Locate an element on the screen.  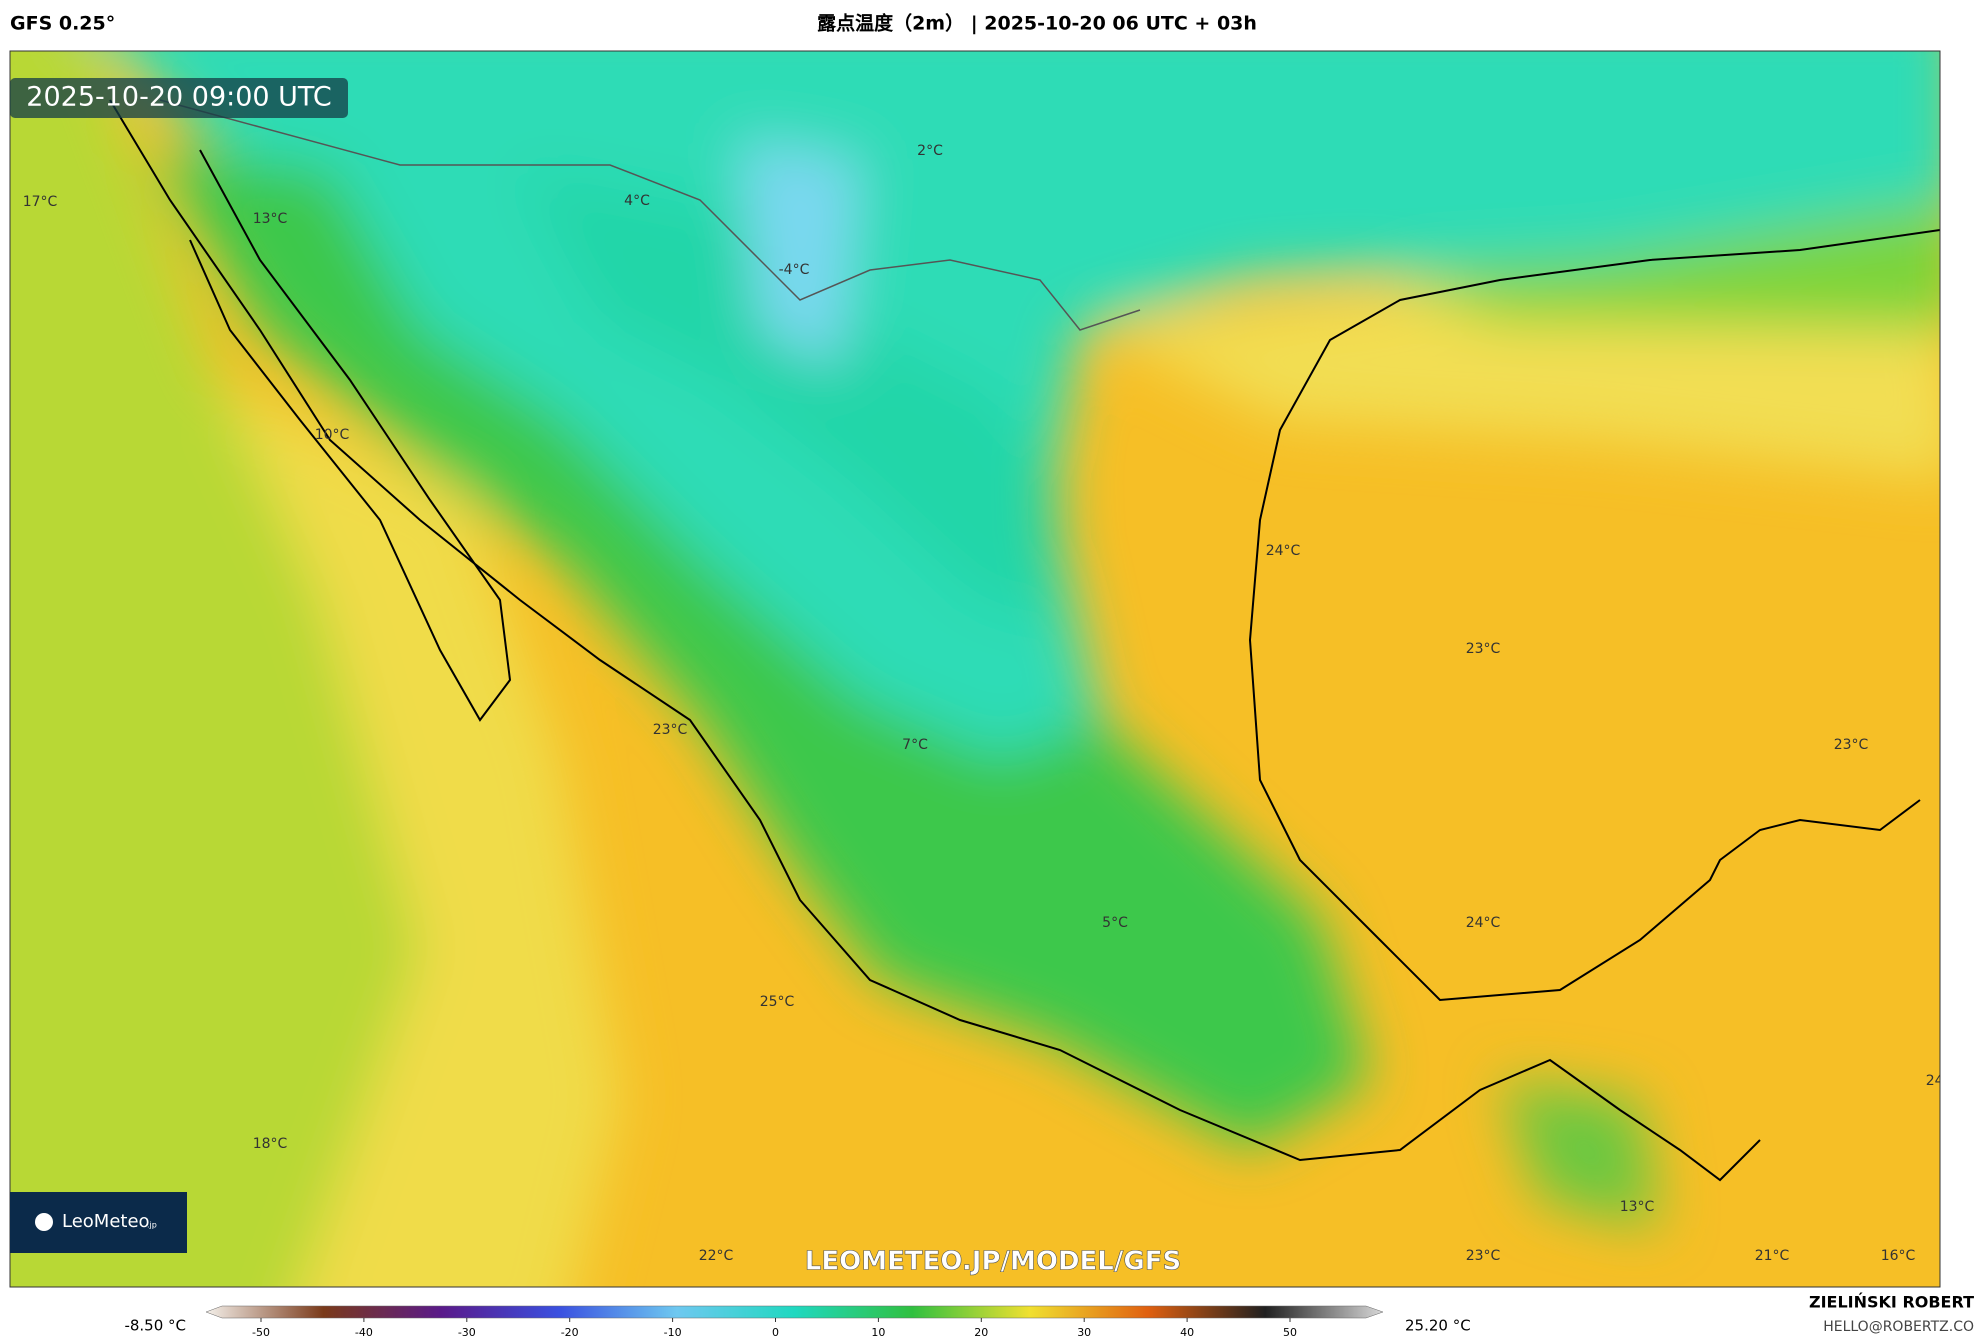
colorbar-tick-label: -30 is located at coordinates (467, 1332).